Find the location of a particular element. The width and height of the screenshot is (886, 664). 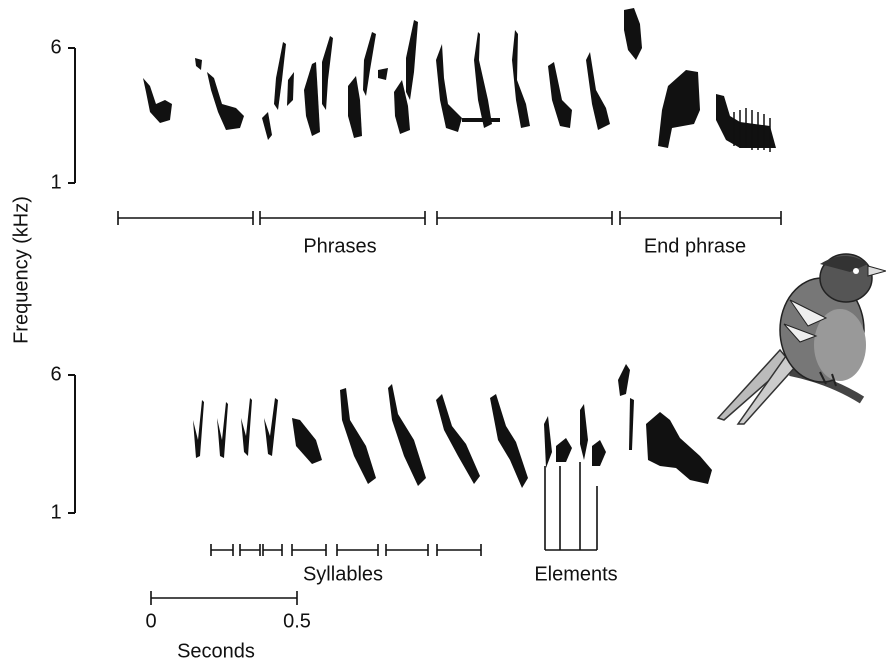

elements-label: Elements is located at coordinates (575, 574).